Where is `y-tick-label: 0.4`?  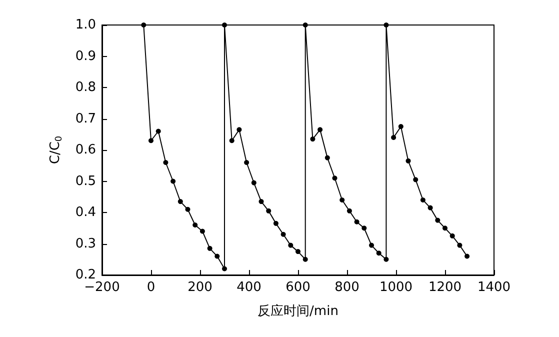
y-tick-label: 0.4 is located at coordinates (85, 212).